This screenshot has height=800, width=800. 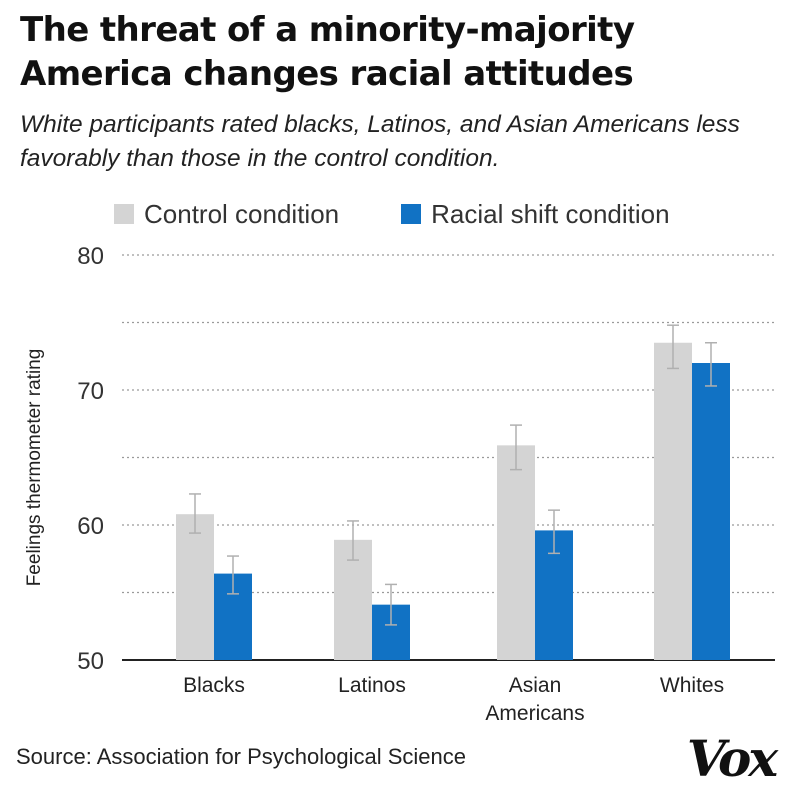 What do you see at coordinates (711, 511) in the screenshot?
I see `bar-racial-shift` at bounding box center [711, 511].